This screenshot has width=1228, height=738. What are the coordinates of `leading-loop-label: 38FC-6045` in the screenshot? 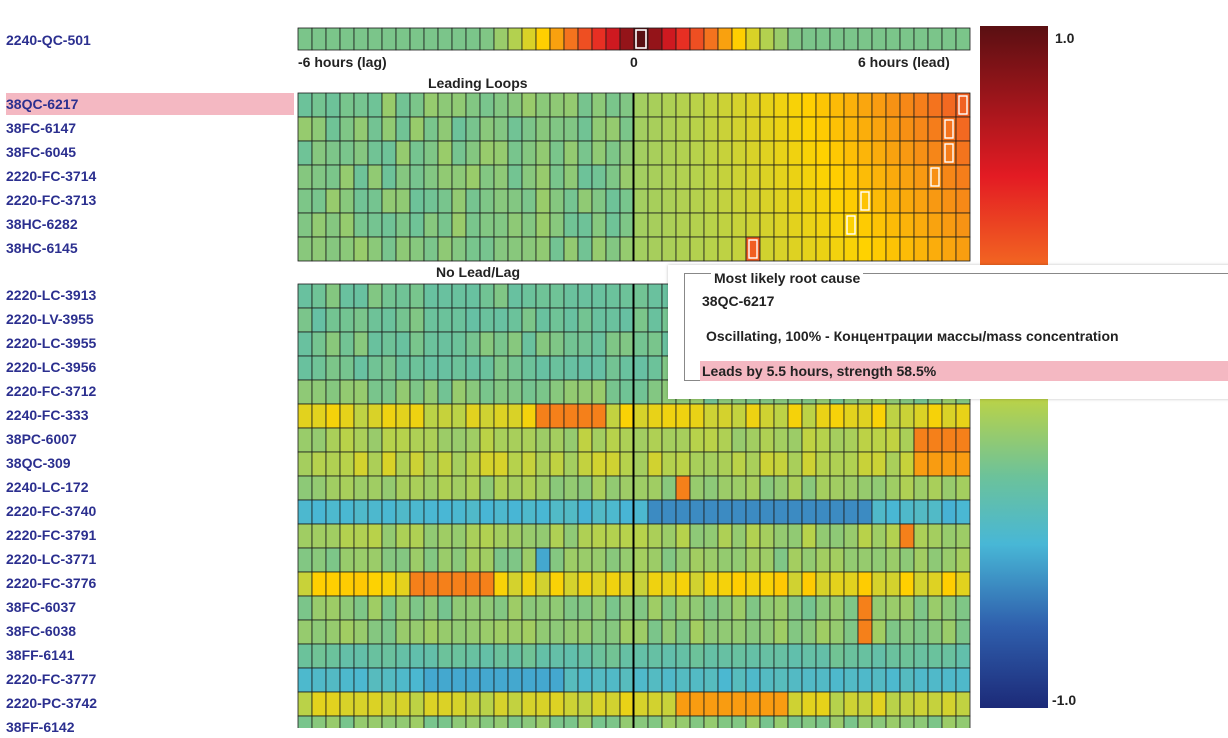 It's located at (41, 152).